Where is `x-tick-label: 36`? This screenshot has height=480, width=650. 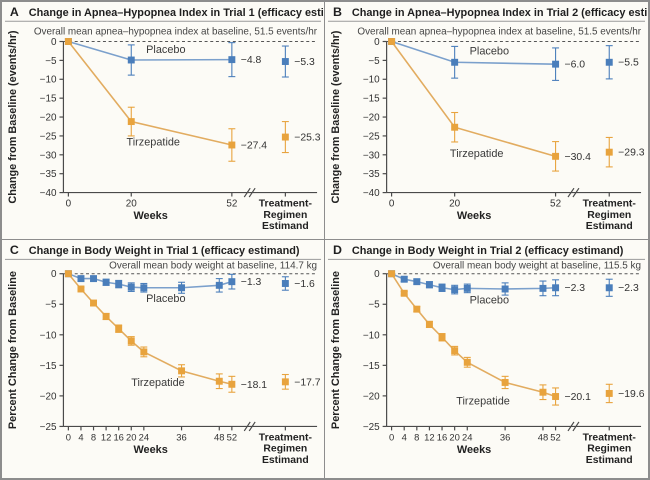 x-tick-label: 36 is located at coordinates (181, 436).